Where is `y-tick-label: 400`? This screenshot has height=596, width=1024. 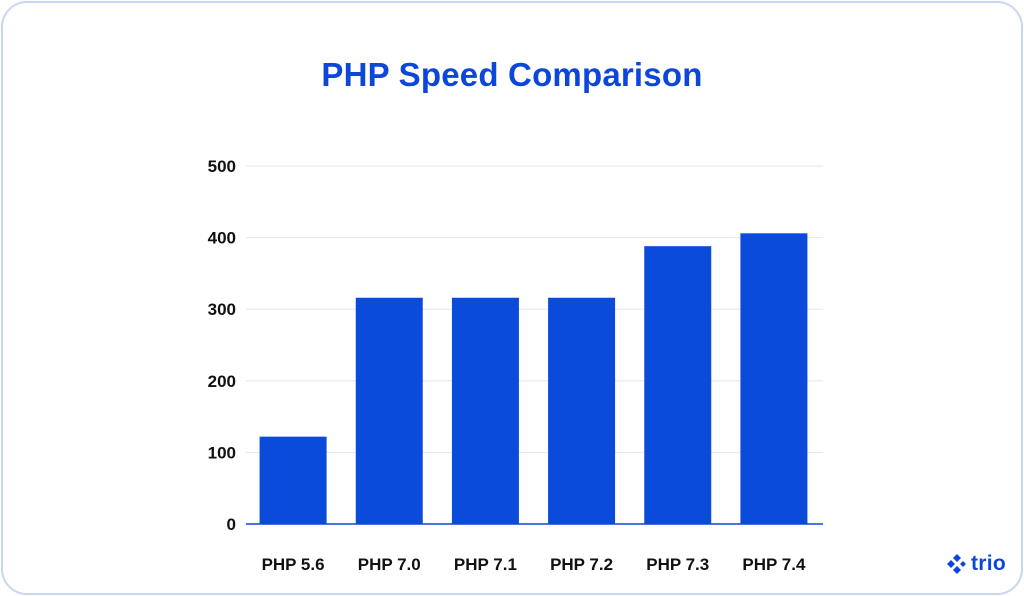
y-tick-label: 400 is located at coordinates (222, 238).